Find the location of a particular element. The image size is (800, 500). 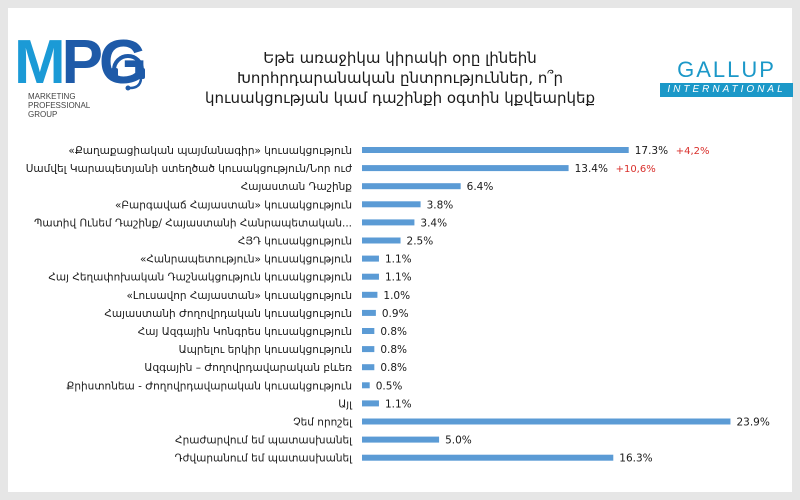

value-label: 16.3% is located at coordinates (635, 459).